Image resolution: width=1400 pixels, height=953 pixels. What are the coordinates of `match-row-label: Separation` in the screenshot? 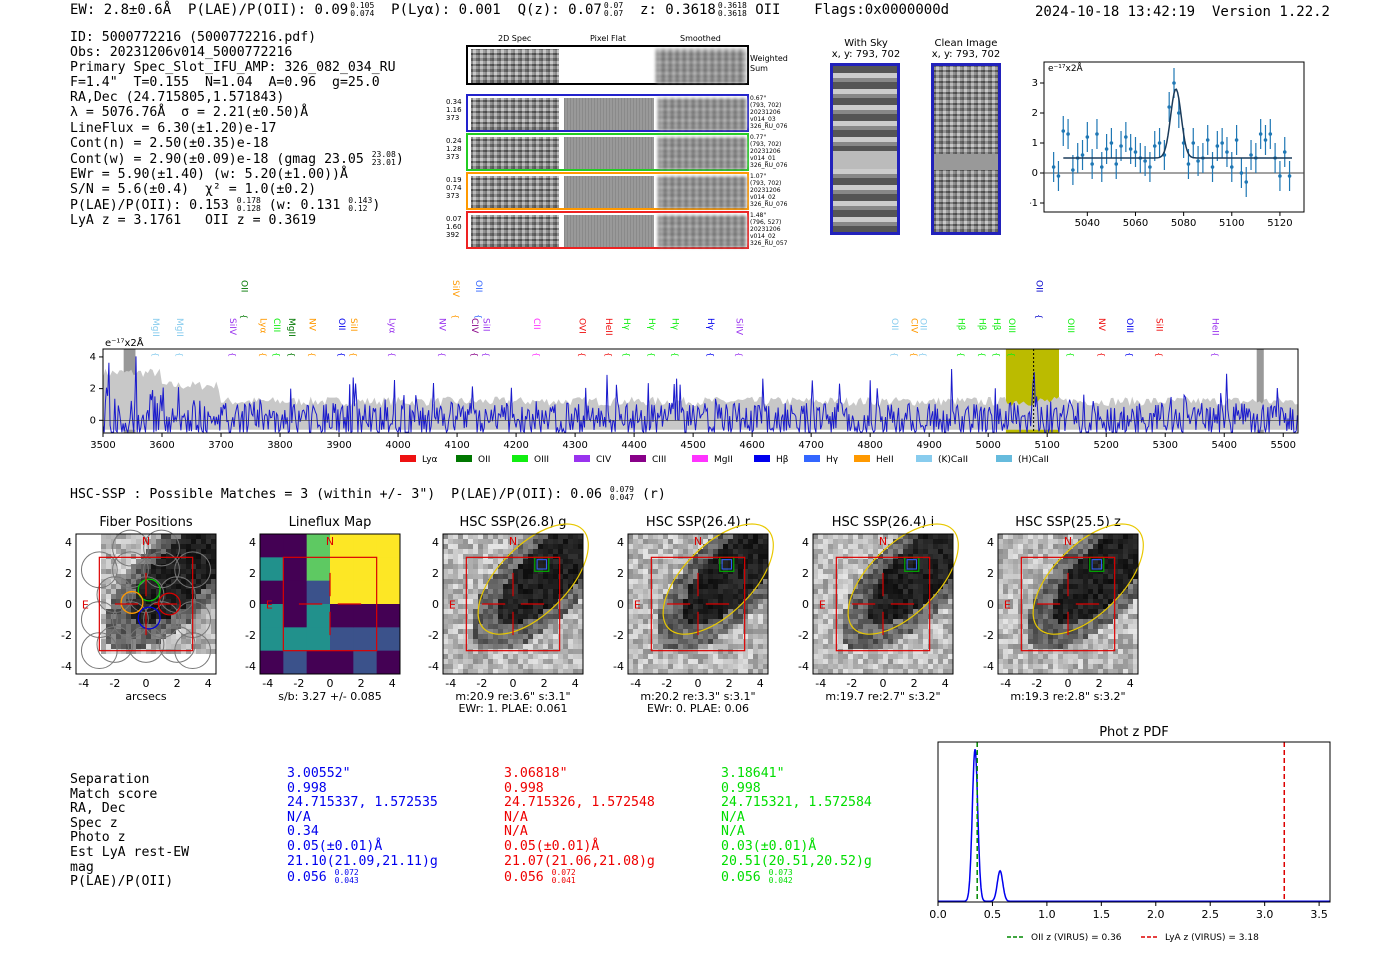 It's located at (110, 779).